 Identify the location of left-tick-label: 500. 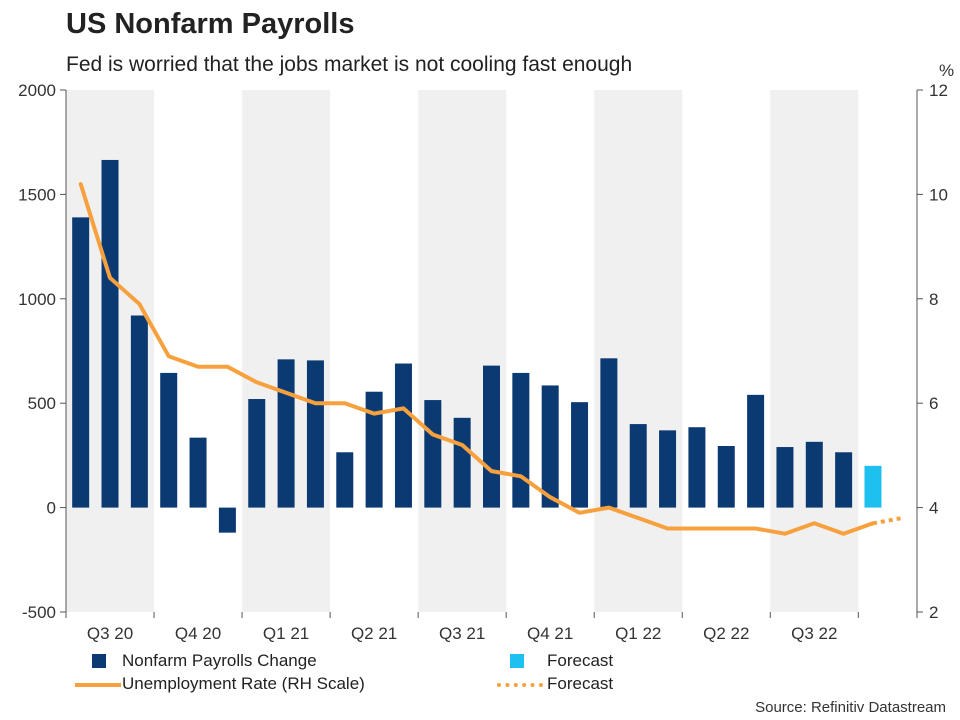
(42, 403).